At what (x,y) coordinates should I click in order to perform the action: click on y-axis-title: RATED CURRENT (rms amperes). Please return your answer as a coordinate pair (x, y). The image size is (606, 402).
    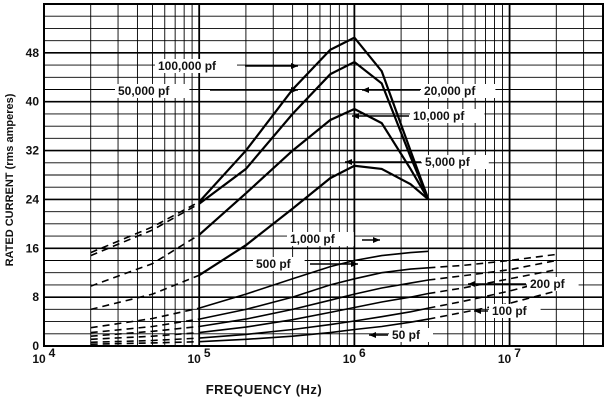
    Looking at the image, I should click on (10, 179).